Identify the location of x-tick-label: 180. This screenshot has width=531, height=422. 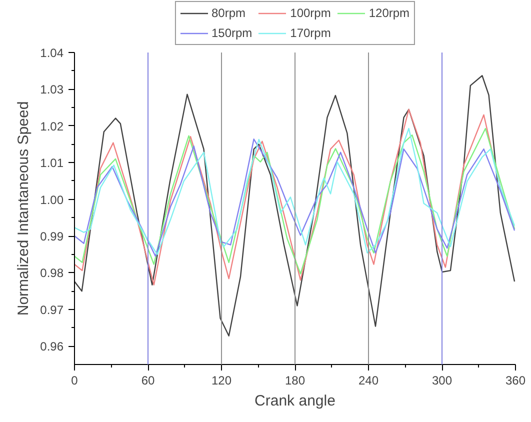
(295, 381).